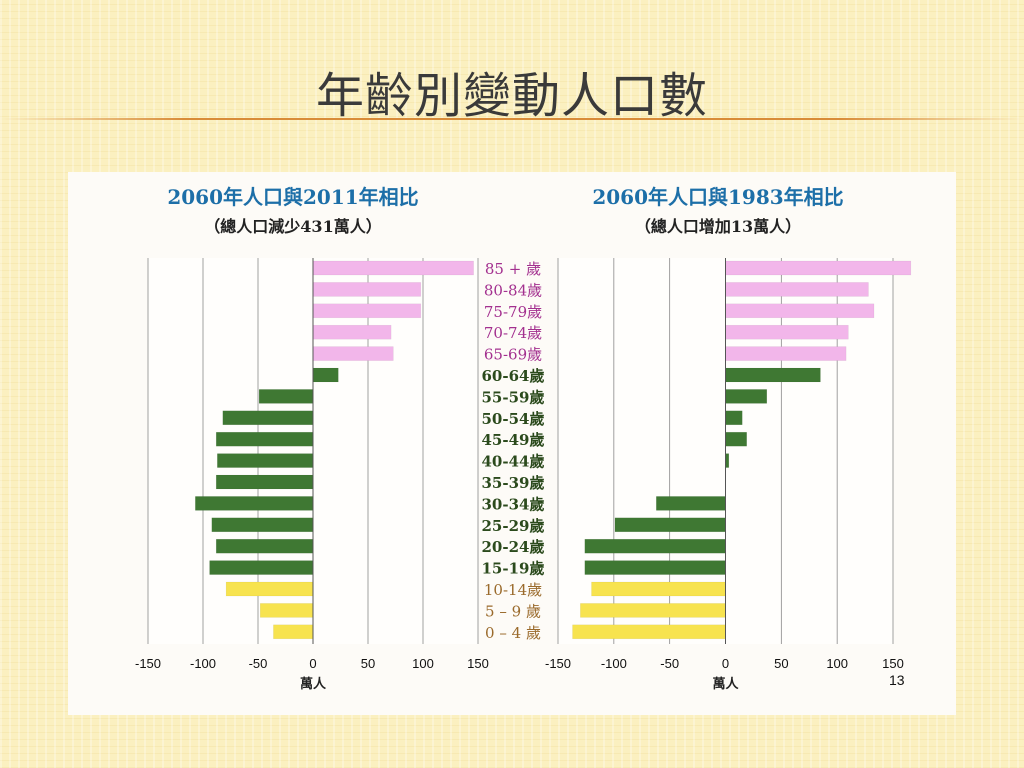 This screenshot has width=1024, height=768. Describe the element at coordinates (312, 663) in the screenshot. I see `chart1-tick-label: 0` at that location.